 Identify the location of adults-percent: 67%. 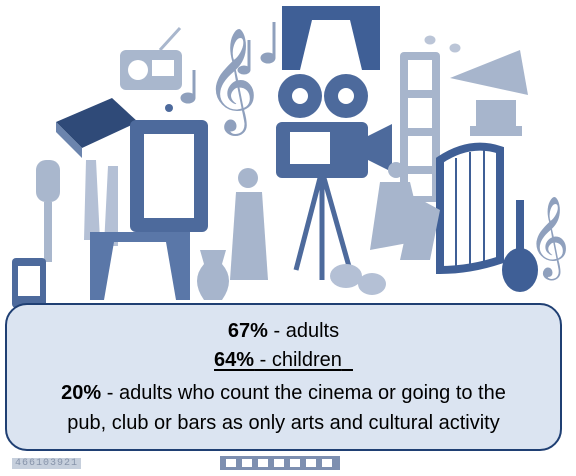
(247, 331).